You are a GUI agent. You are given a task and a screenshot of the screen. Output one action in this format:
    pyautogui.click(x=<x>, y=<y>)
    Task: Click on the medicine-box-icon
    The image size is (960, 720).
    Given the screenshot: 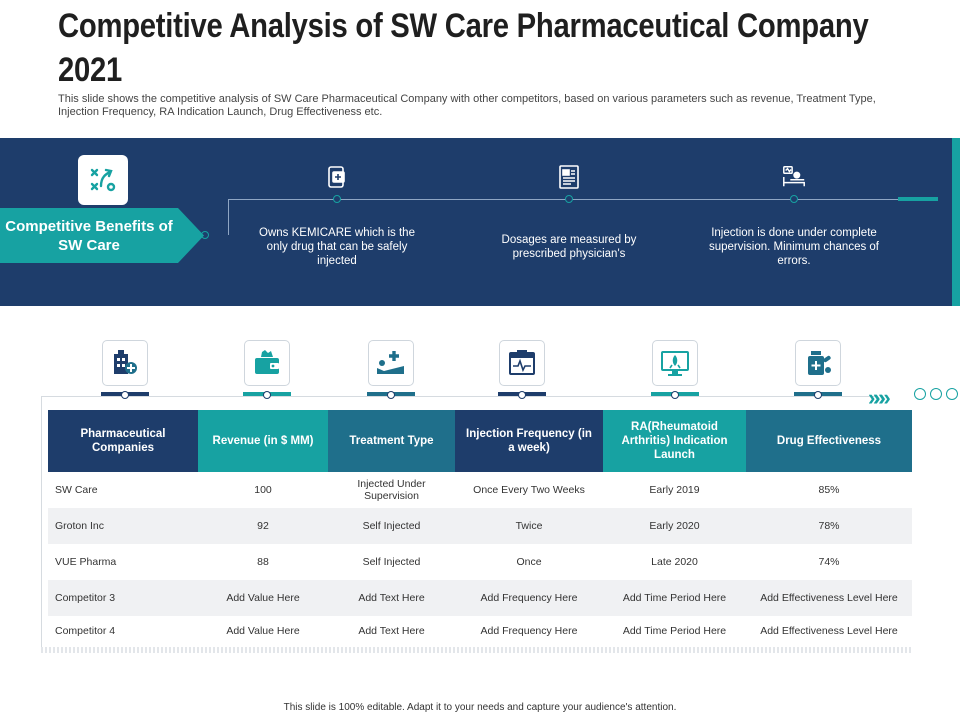 What is the action you would take?
    pyautogui.click(x=337, y=177)
    